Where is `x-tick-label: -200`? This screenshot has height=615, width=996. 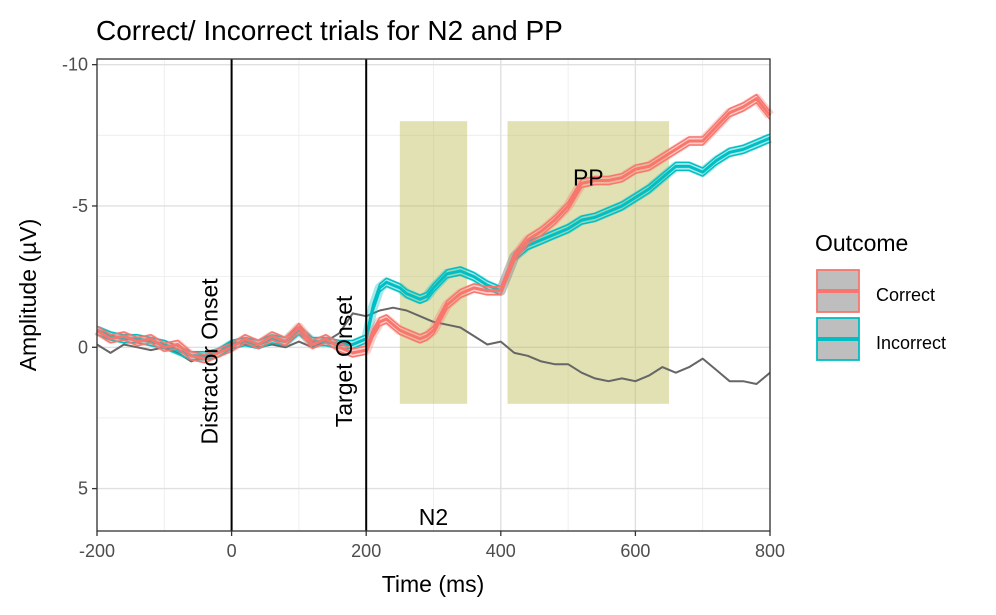 x-tick-label: -200 is located at coordinates (97, 551).